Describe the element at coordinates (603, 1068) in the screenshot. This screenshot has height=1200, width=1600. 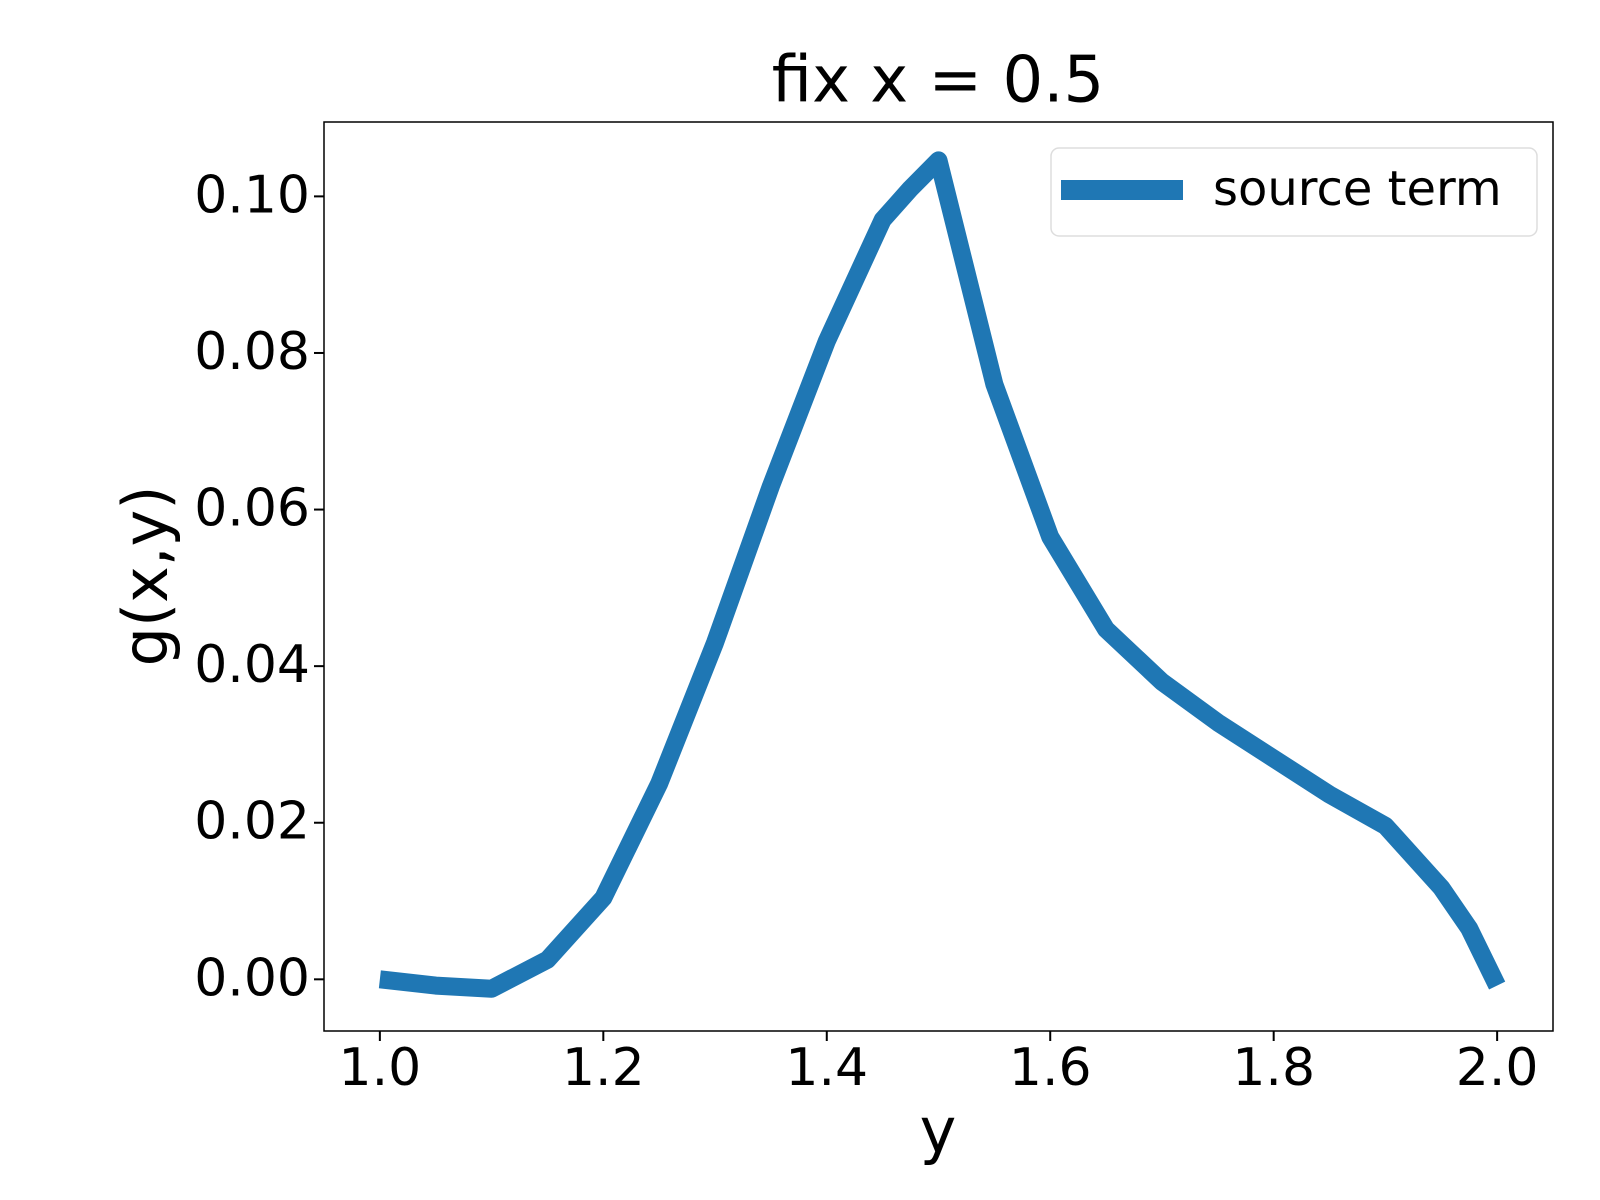
I see `x-tick-label: 1.2` at that location.